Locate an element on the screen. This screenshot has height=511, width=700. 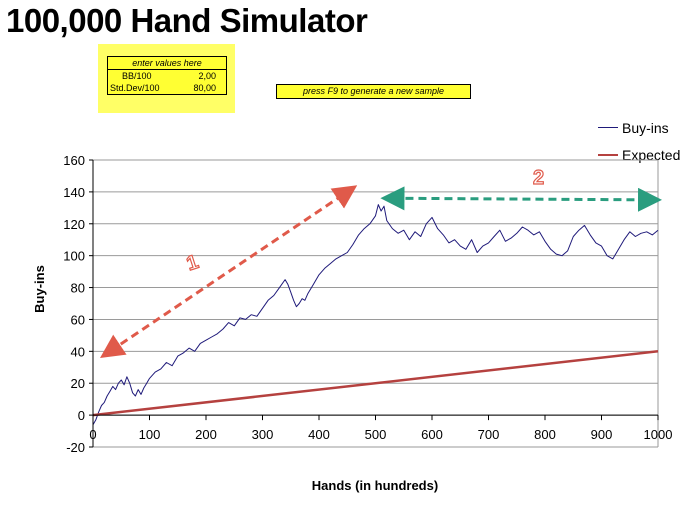
page-title: 100,000 Hand Simulator is located at coordinates (187, 20).